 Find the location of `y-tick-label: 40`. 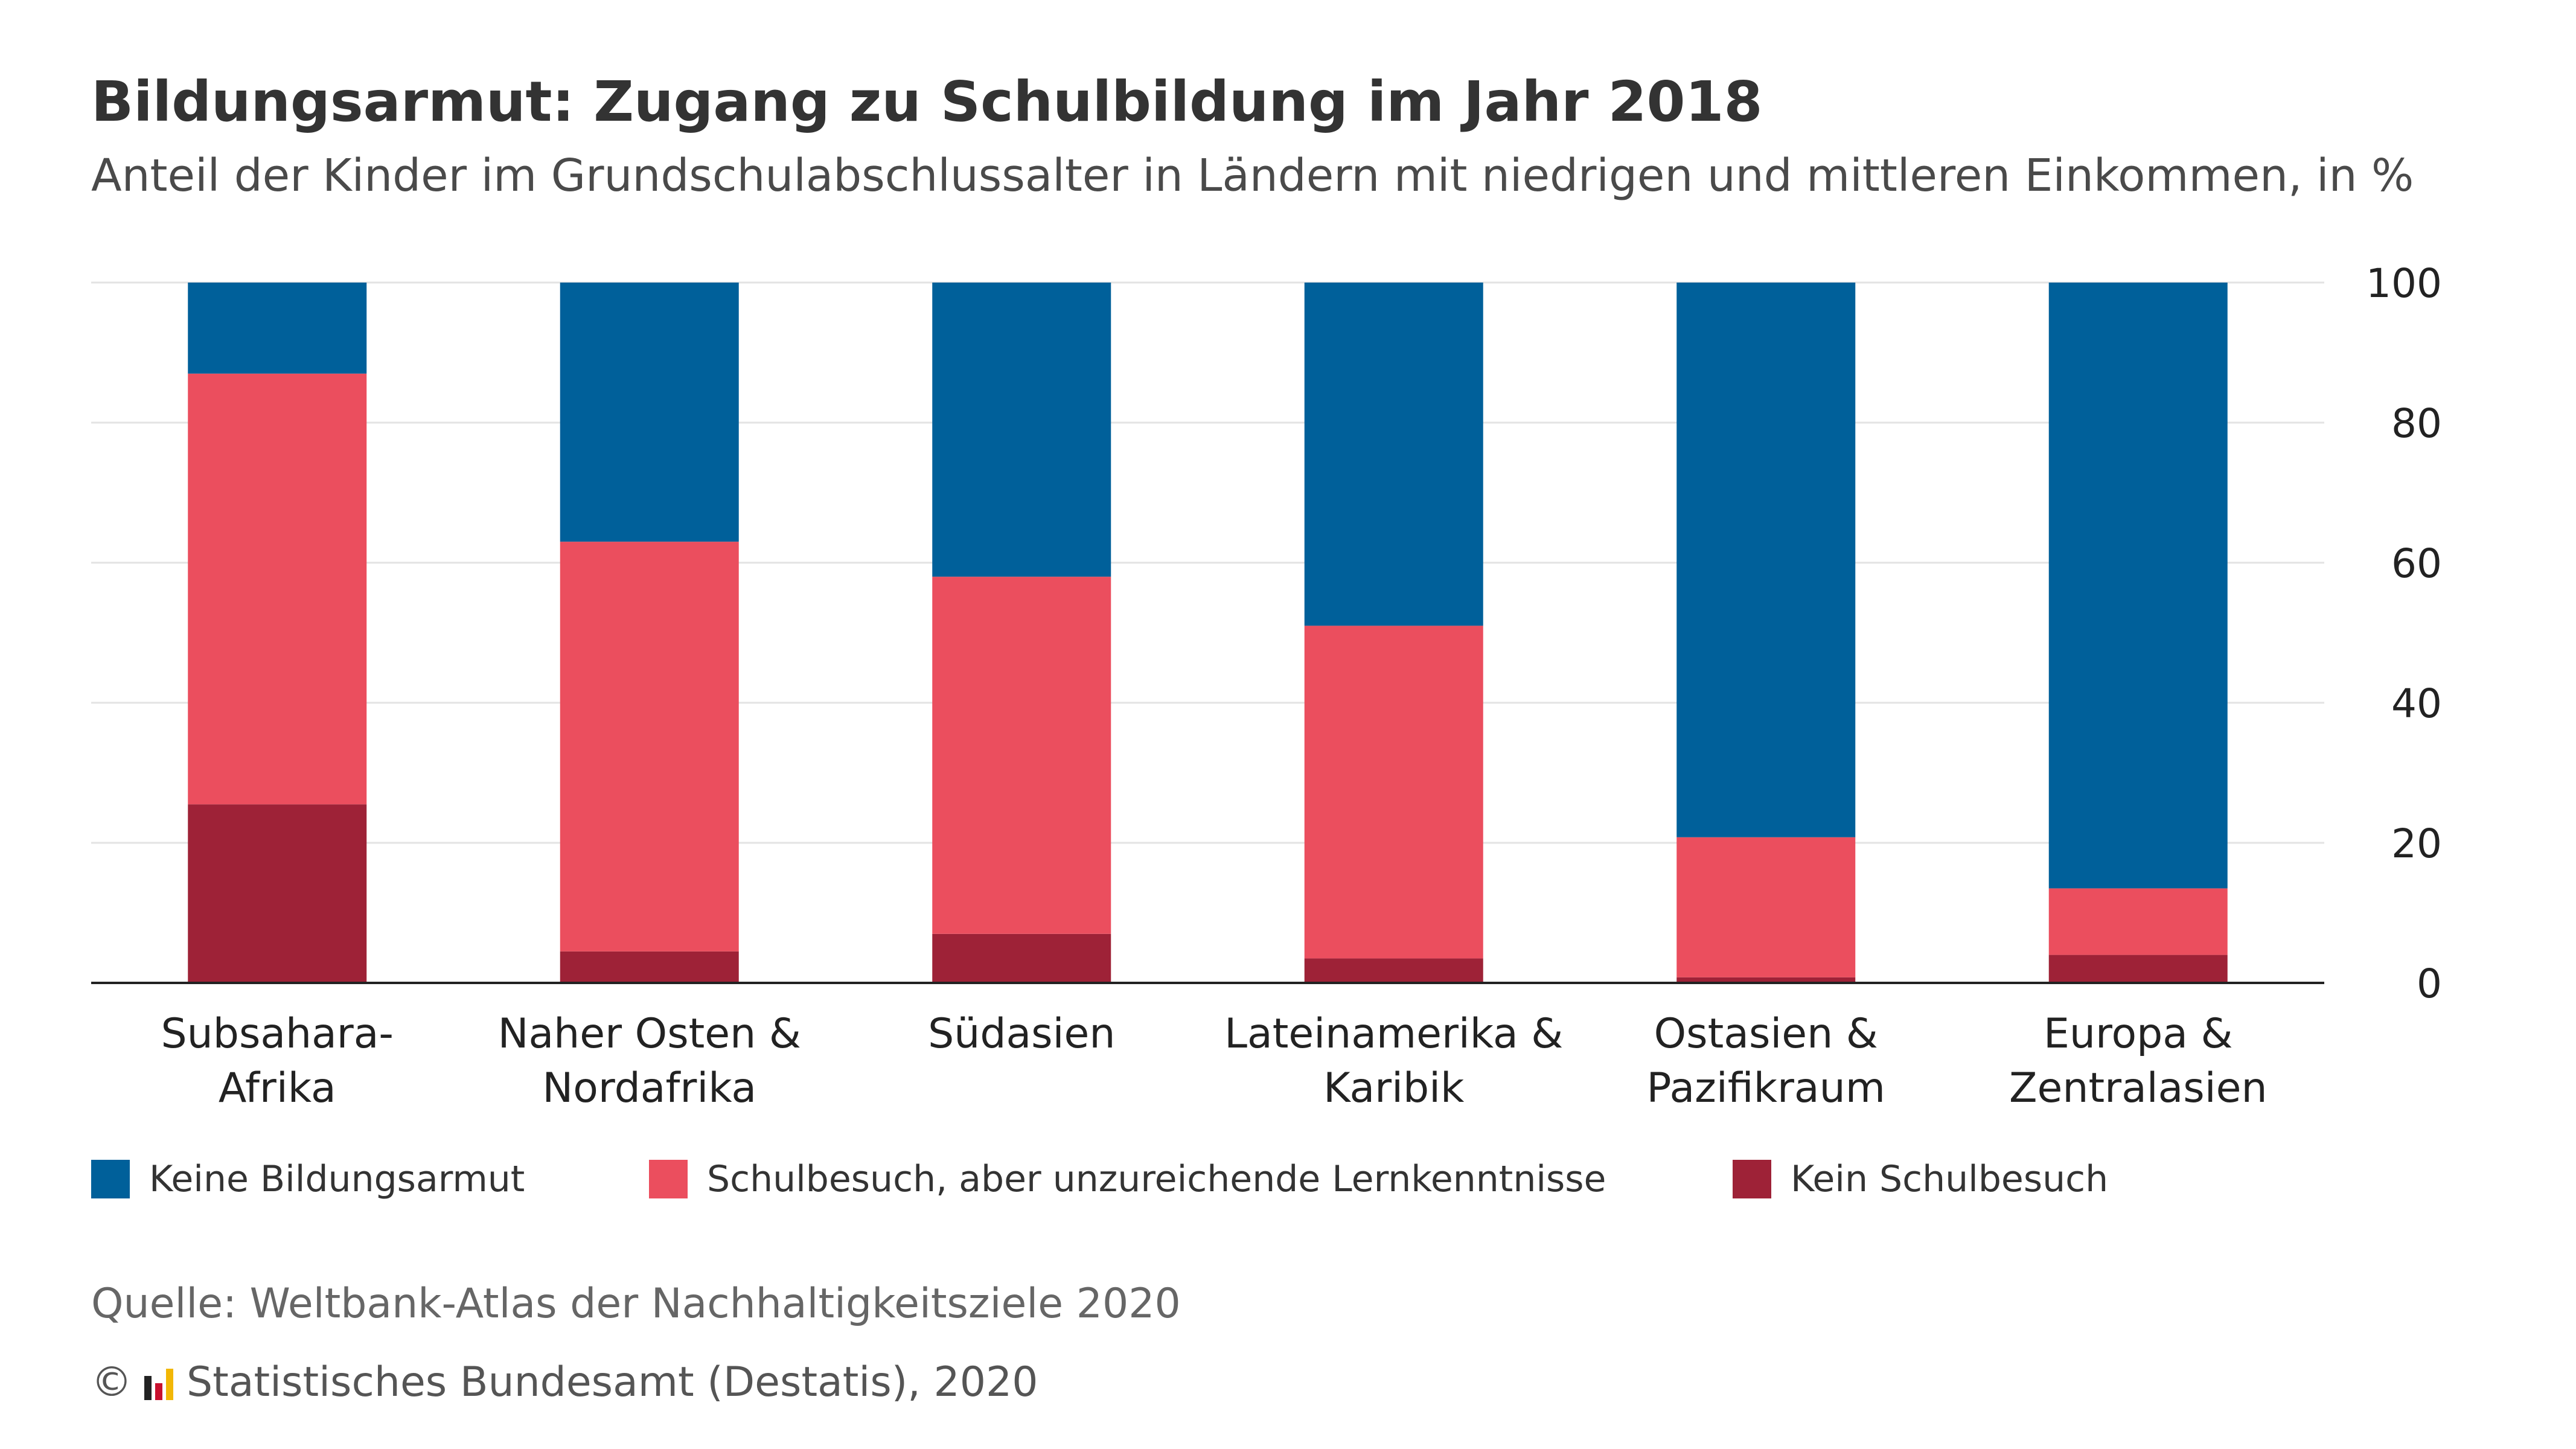

y-tick-label: 40 is located at coordinates (2416, 704).